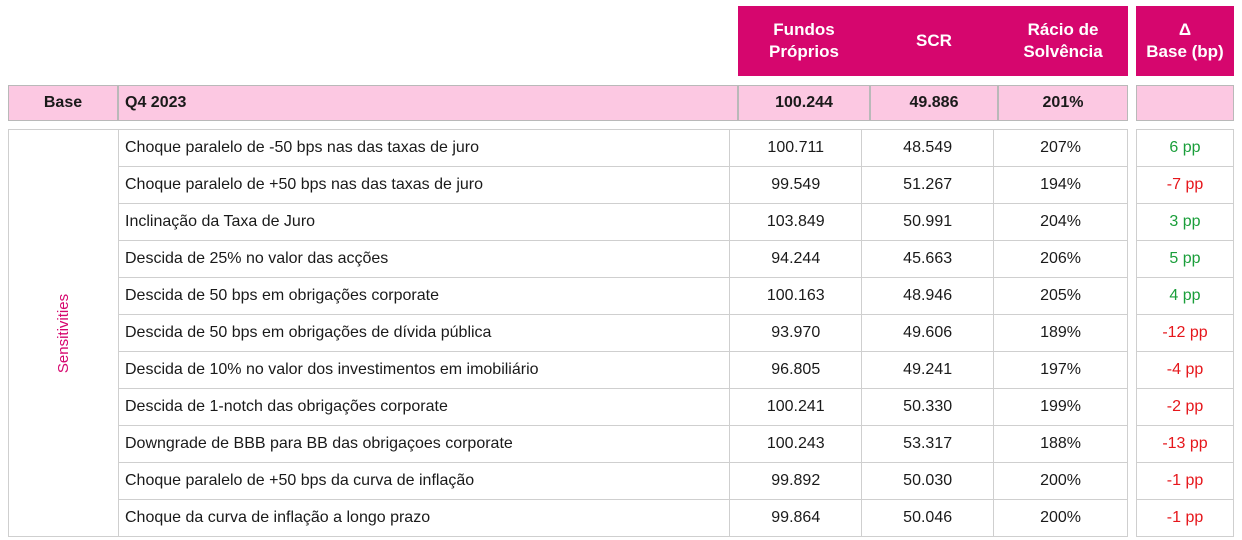  Describe the element at coordinates (796, 444) in the screenshot. I see `row-fundos: 100.243` at that location.